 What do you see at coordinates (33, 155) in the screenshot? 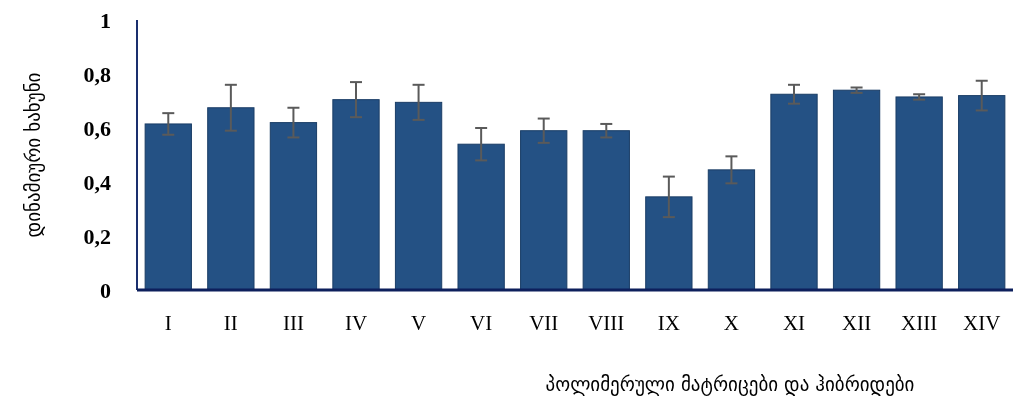
I see `y-axis-title: დინამიური ხახუნი` at bounding box center [33, 155].